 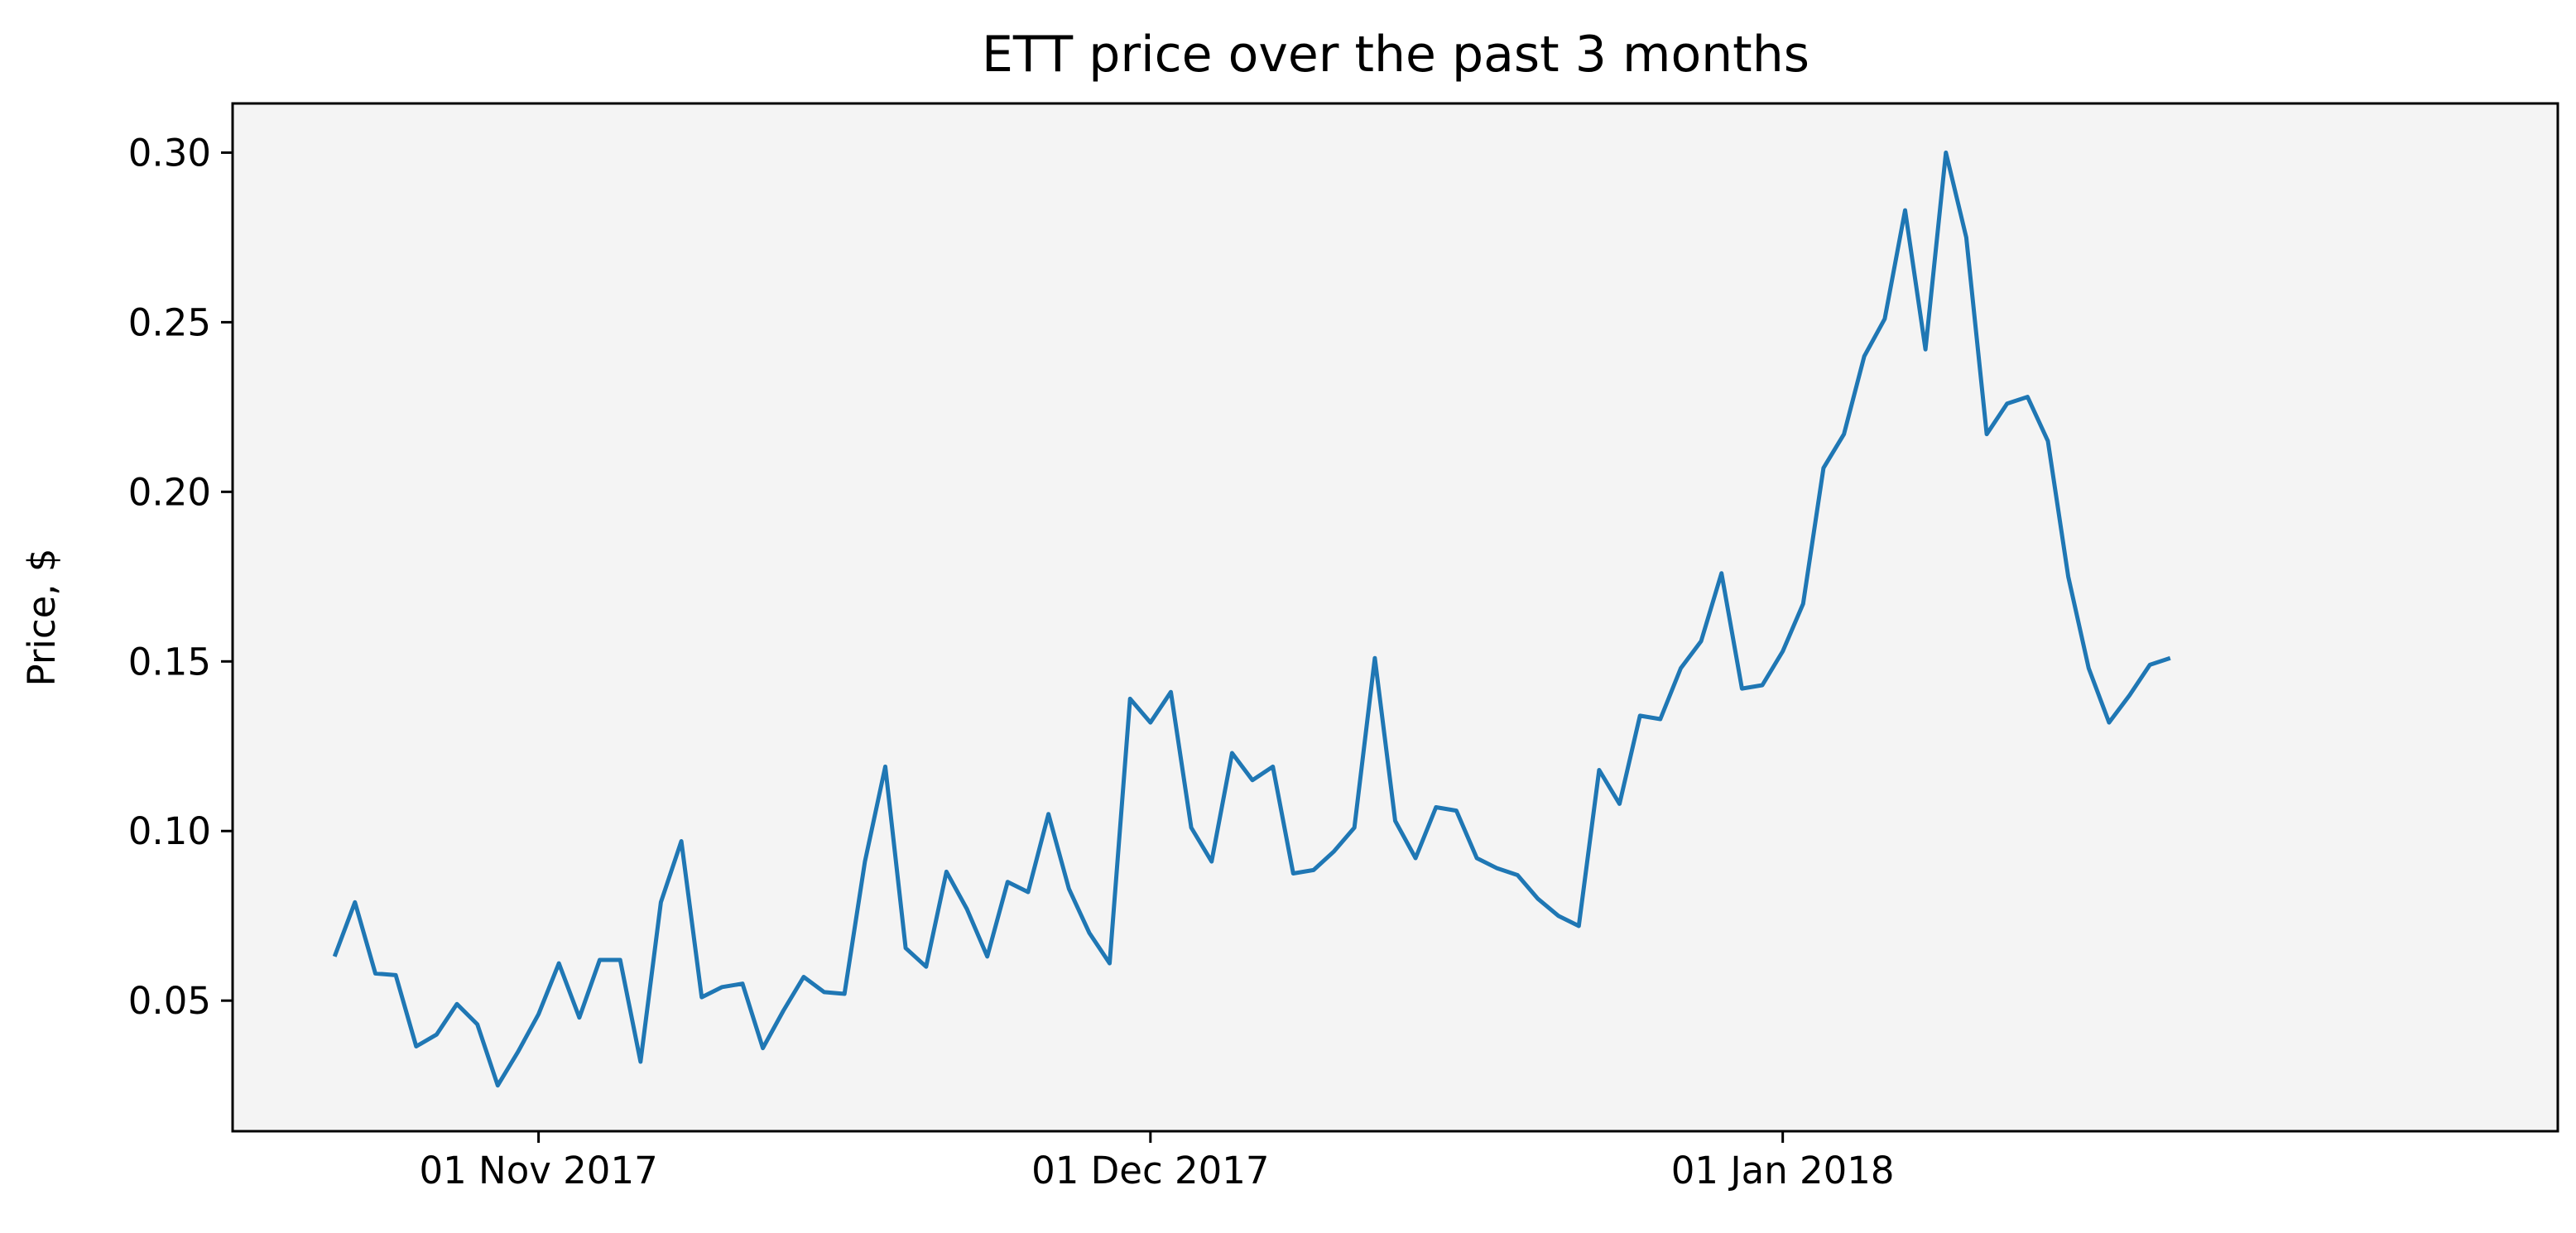 What do you see at coordinates (169, 662) in the screenshot?
I see `y-tick-label: 0.15` at bounding box center [169, 662].